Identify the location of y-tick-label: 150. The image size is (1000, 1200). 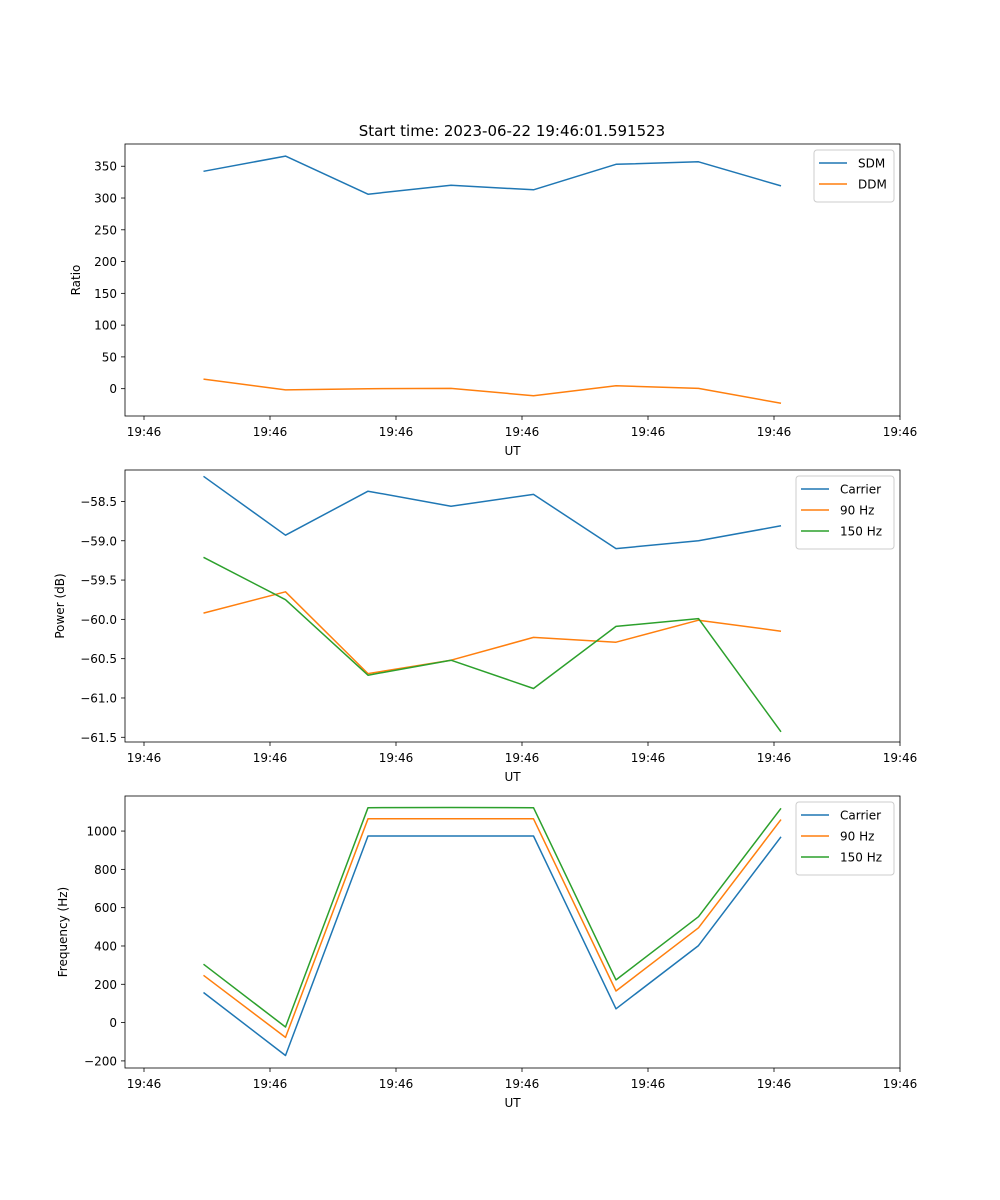
(105, 294).